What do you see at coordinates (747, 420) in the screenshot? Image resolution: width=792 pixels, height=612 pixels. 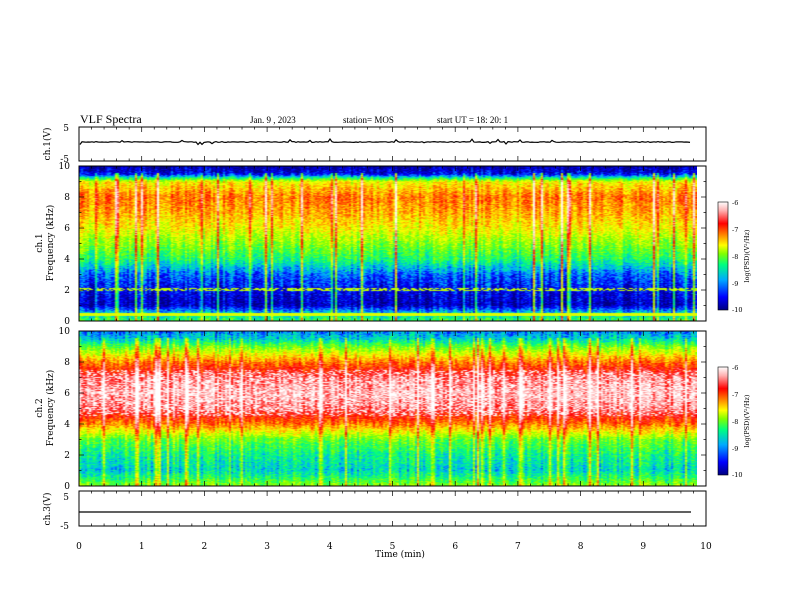 I see `ch2-colorbar-label: log(PSD)(V²/Hz)` at bounding box center [747, 420].